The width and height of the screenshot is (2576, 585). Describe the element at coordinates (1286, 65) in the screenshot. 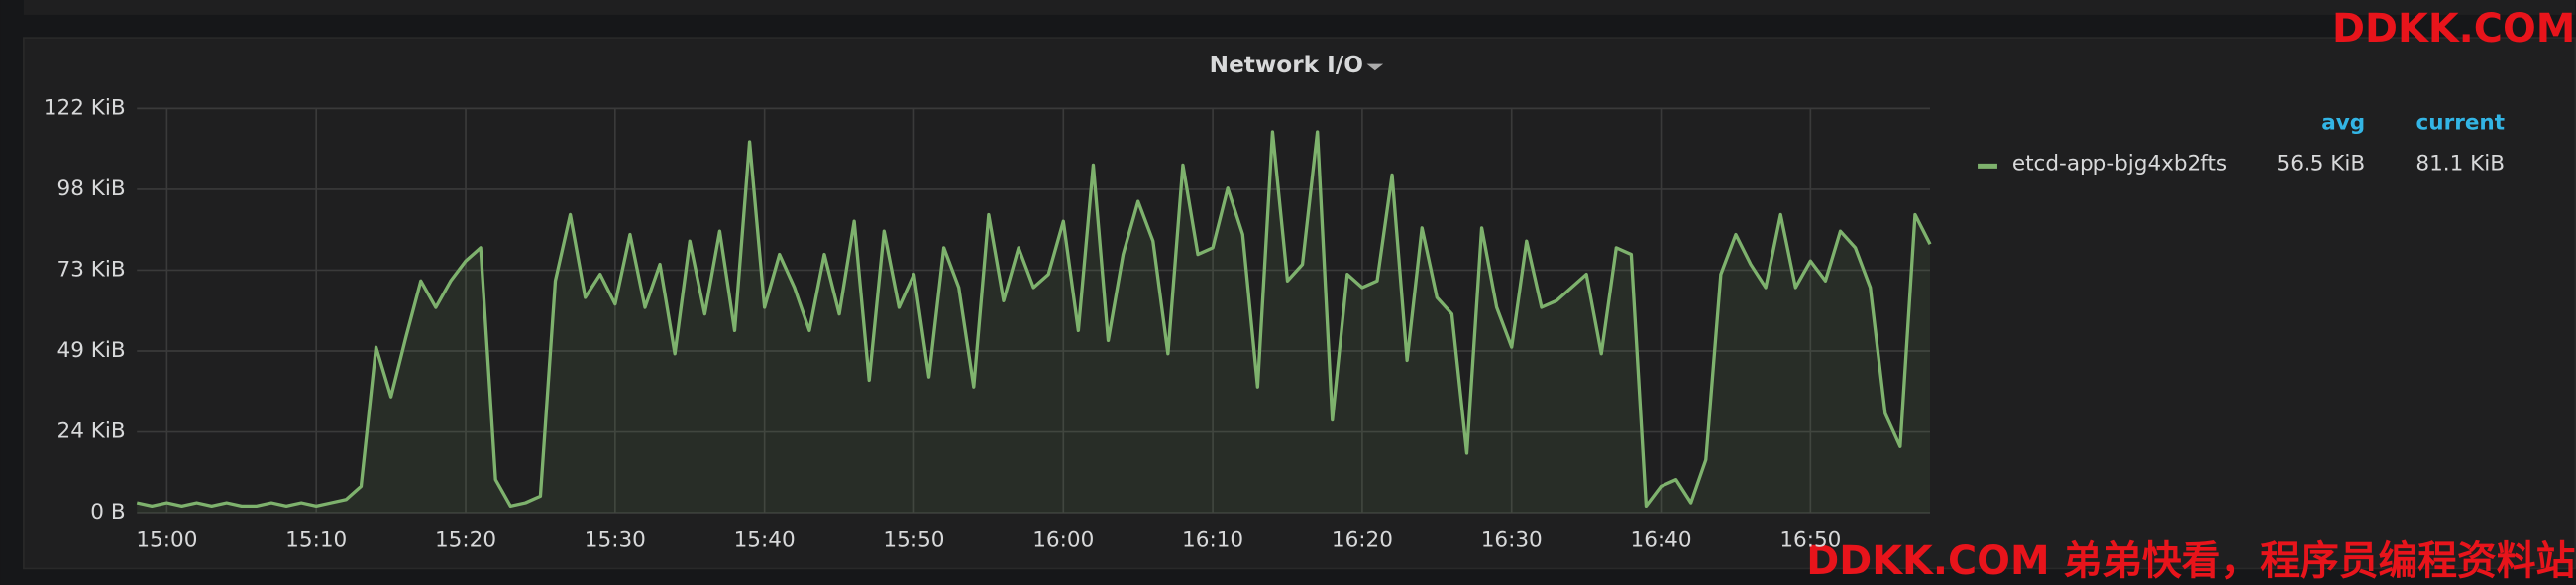

I see `panel-title: Network I/O` at that location.